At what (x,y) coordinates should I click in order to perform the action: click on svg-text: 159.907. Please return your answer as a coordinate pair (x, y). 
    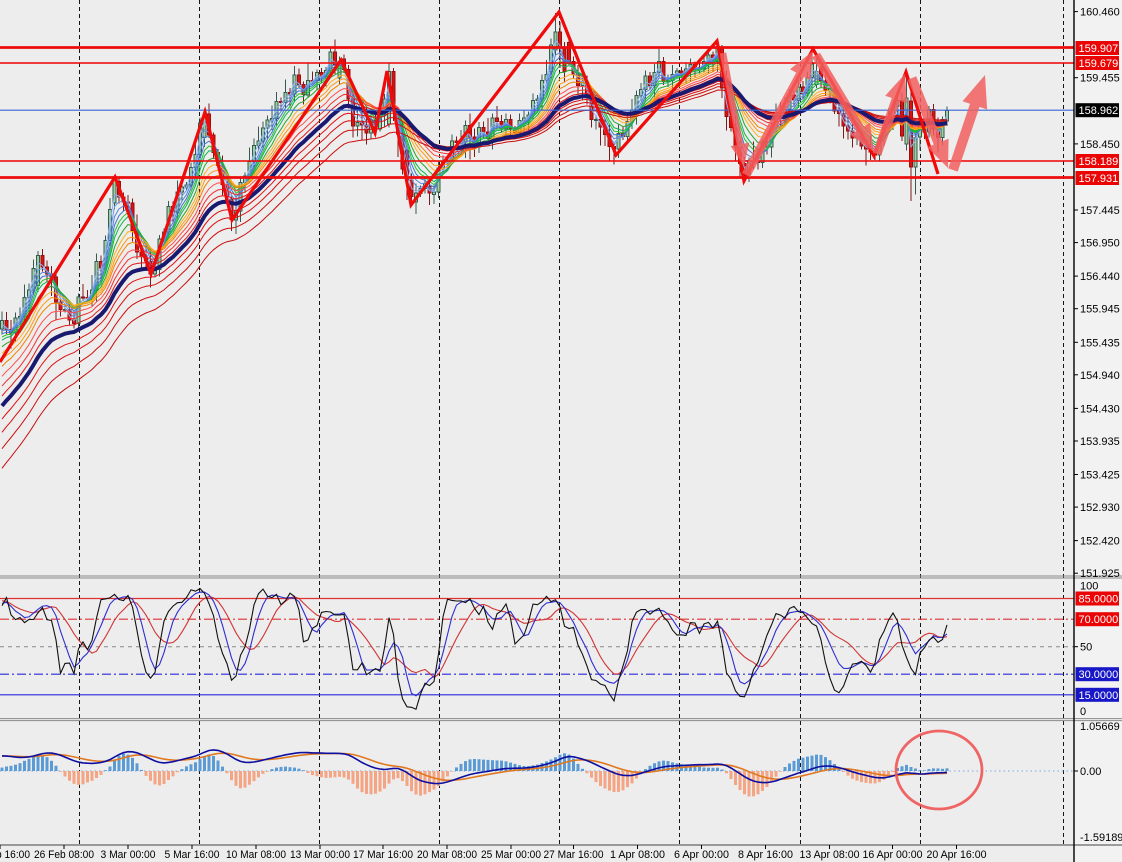
    Looking at the image, I should click on (1099, 49).